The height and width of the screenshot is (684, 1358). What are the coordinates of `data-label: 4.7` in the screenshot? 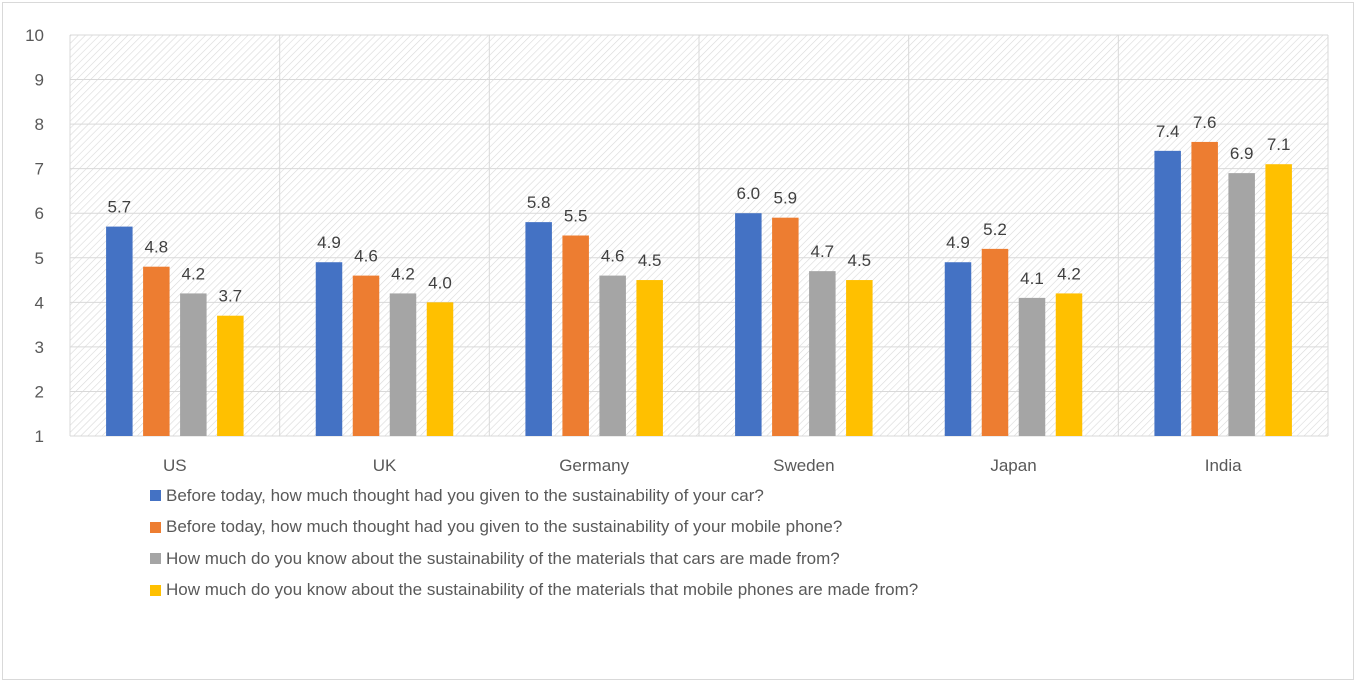 It's located at (823, 251).